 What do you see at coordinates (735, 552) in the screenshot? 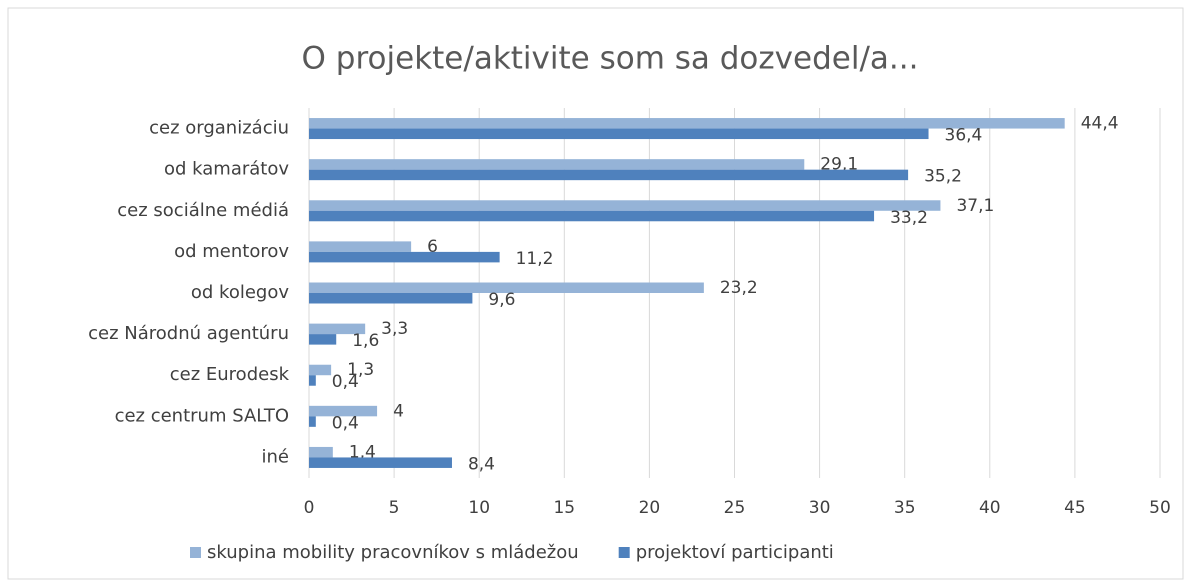
I see `legend-label: projektoví participanti` at bounding box center [735, 552].